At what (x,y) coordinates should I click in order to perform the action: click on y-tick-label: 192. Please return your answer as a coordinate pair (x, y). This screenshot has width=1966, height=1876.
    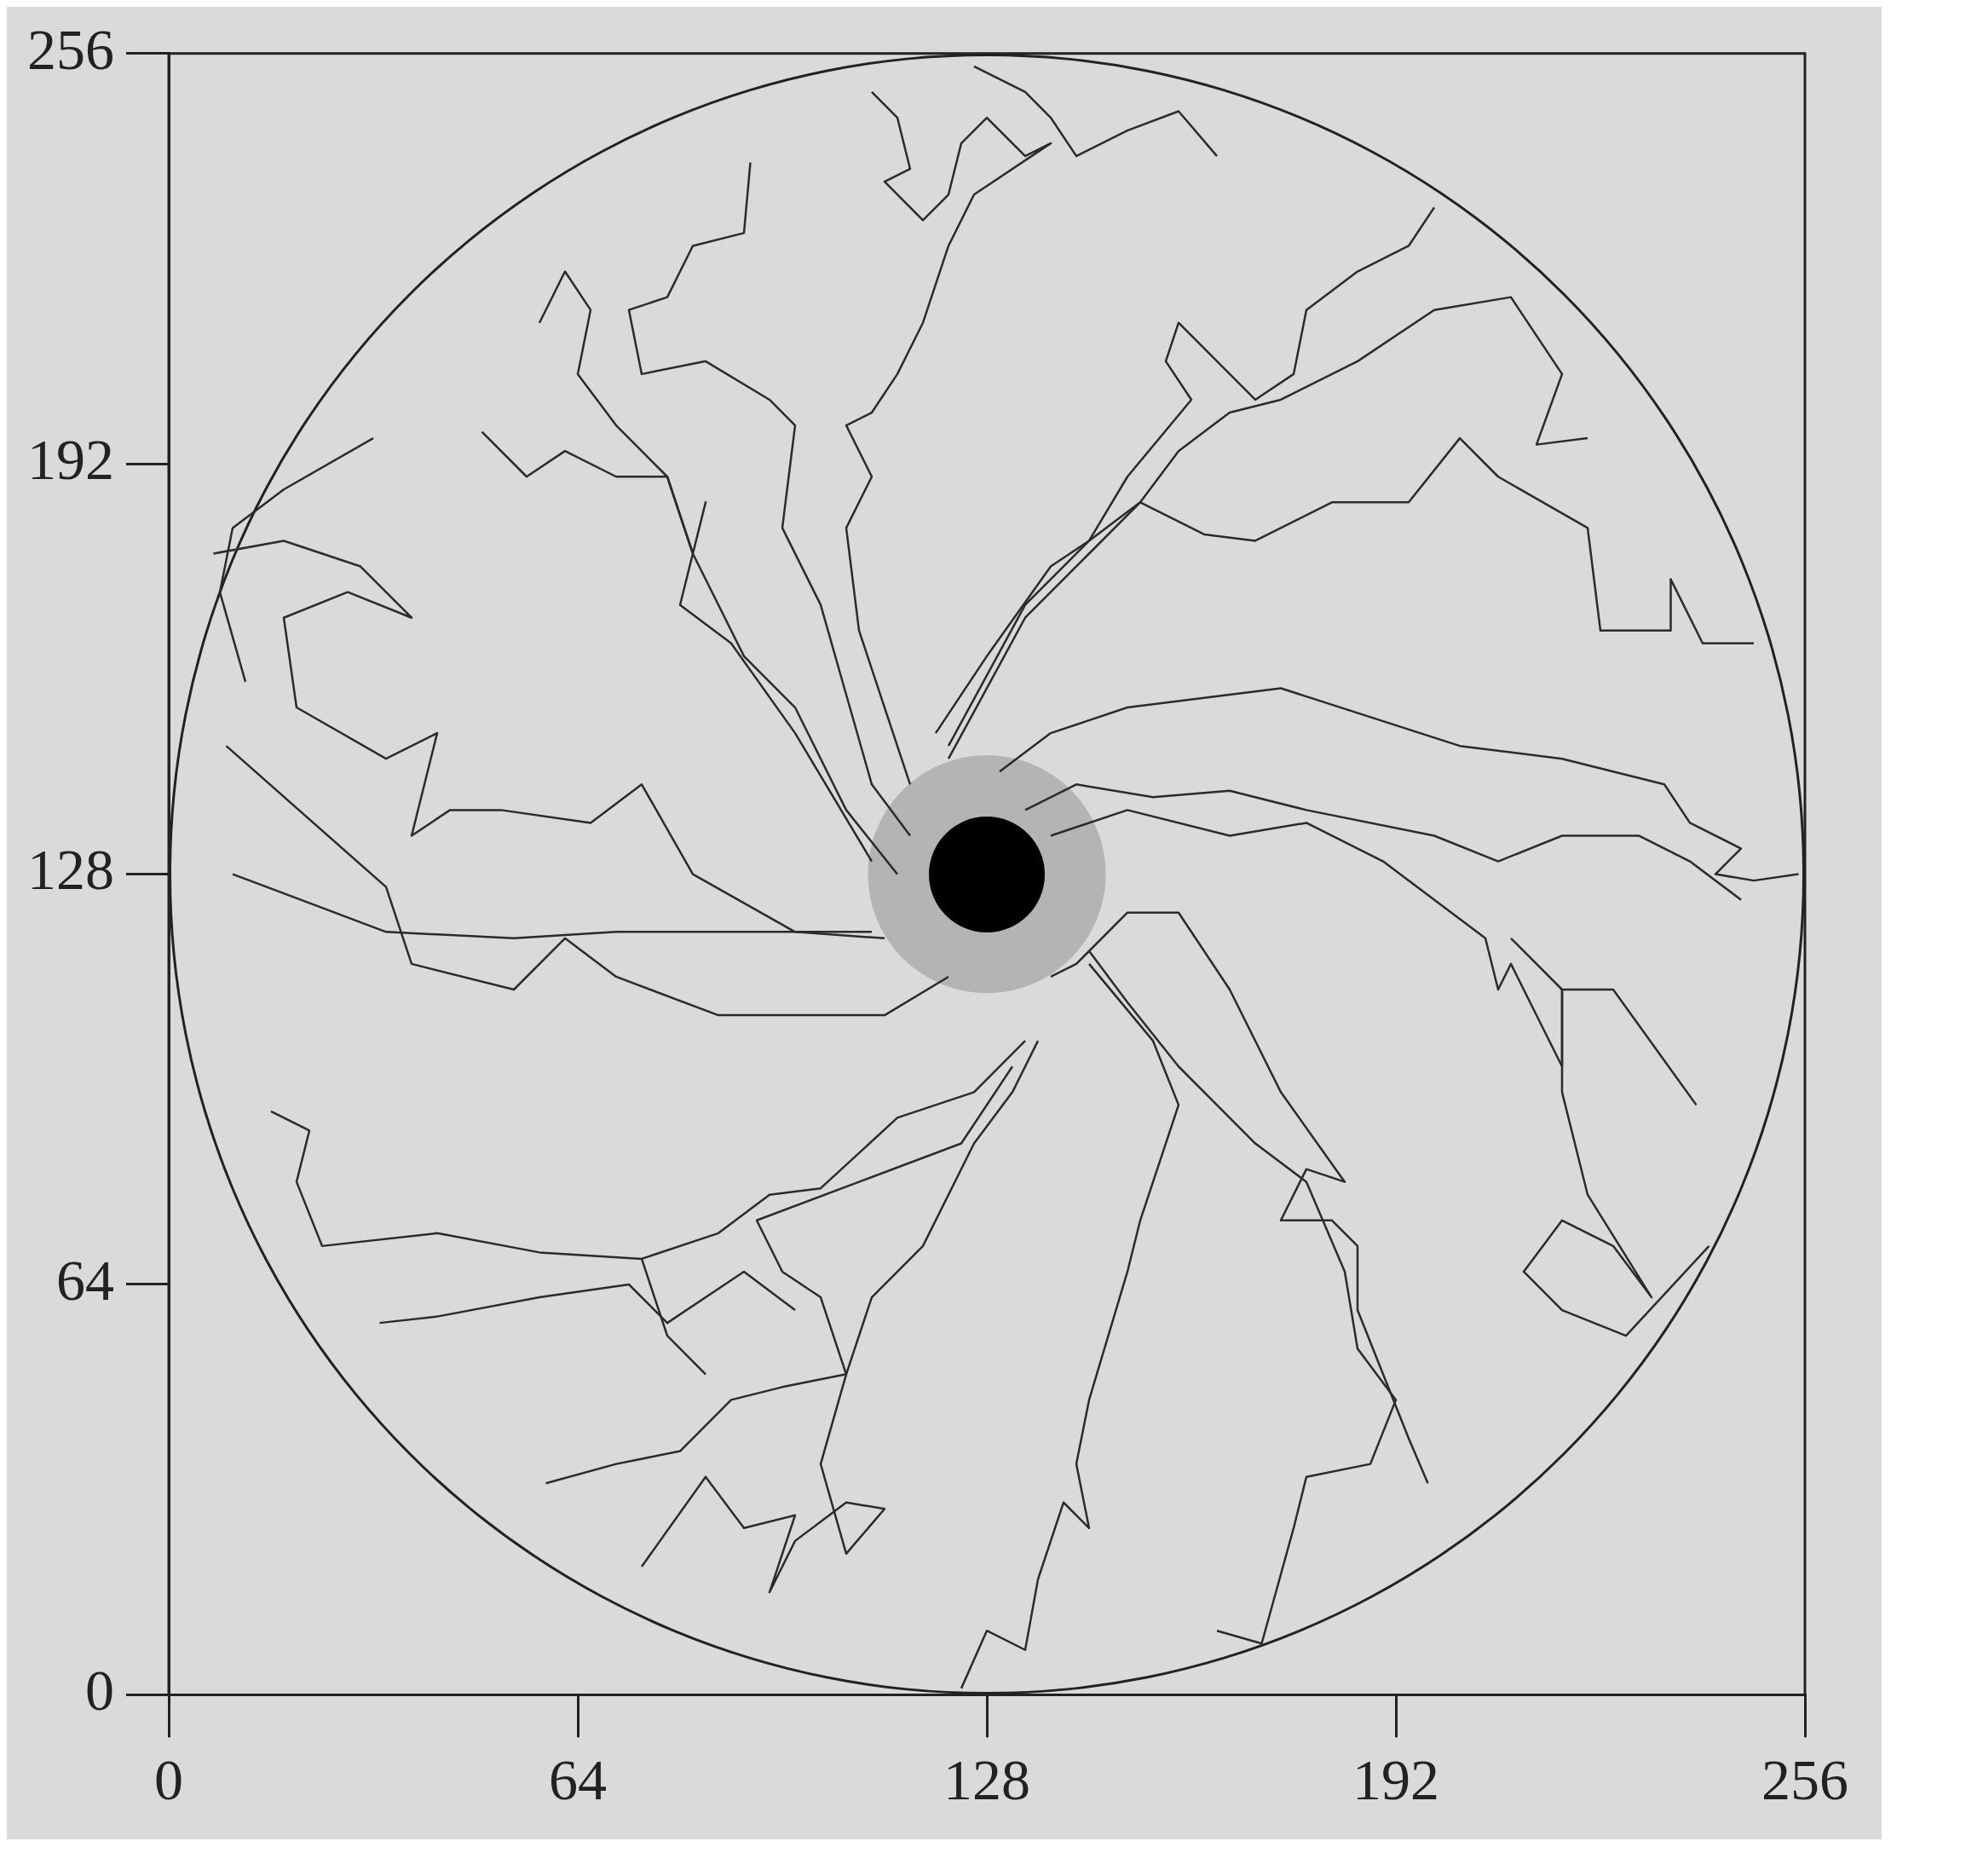
    Looking at the image, I should click on (70, 460).